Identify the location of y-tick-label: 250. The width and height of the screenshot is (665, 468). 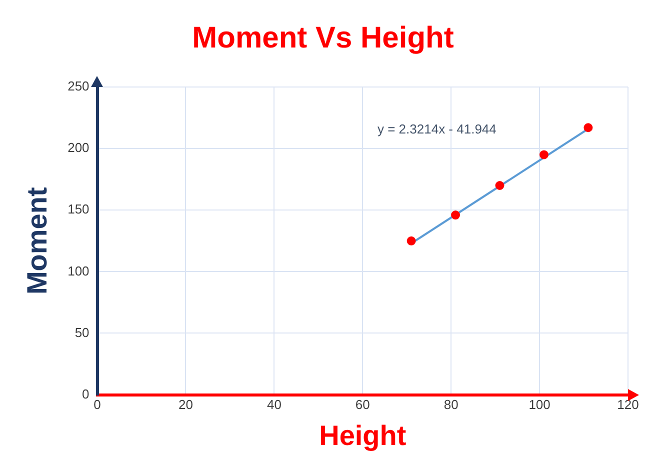
(79, 86).